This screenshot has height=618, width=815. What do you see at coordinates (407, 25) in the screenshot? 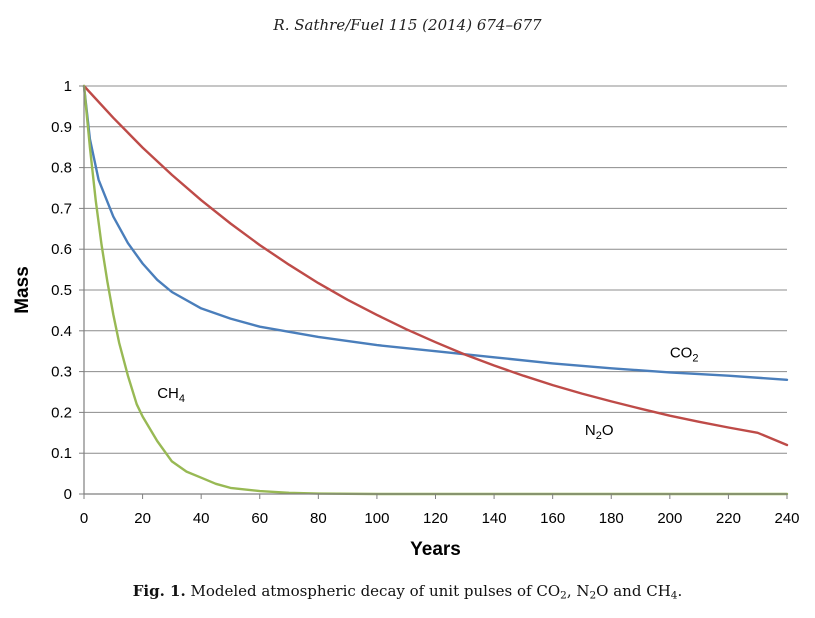
I see `citation-header: R. Sathre/Fuel 115 (2014) 674–677` at bounding box center [407, 25].